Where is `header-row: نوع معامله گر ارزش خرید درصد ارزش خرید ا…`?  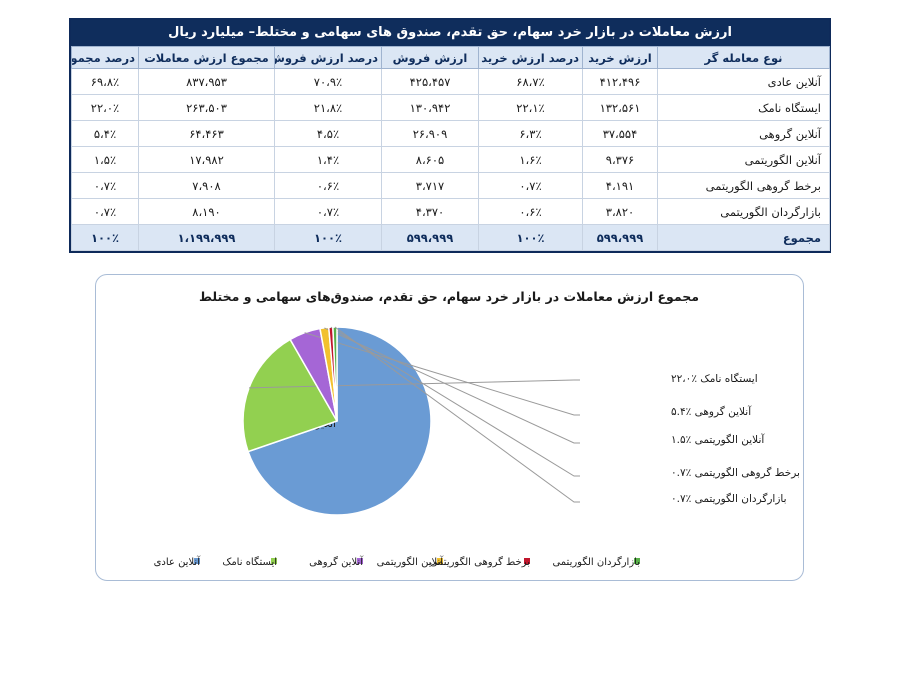 header-row: نوع معامله گر ارزش خرید درصد ارزش خرید ا… is located at coordinates (450, 57).